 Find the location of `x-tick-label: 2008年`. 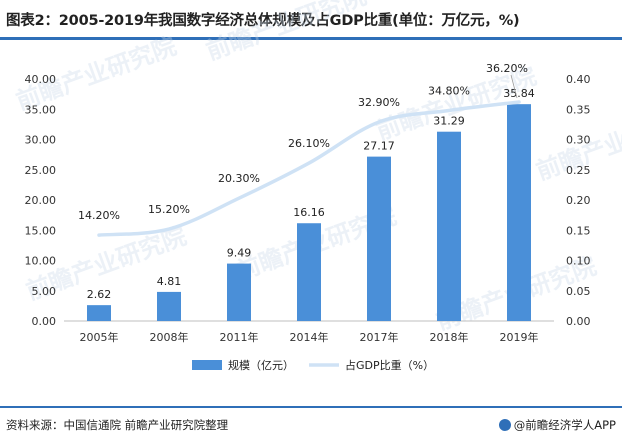

x-tick-label: 2008年 is located at coordinates (169, 337).